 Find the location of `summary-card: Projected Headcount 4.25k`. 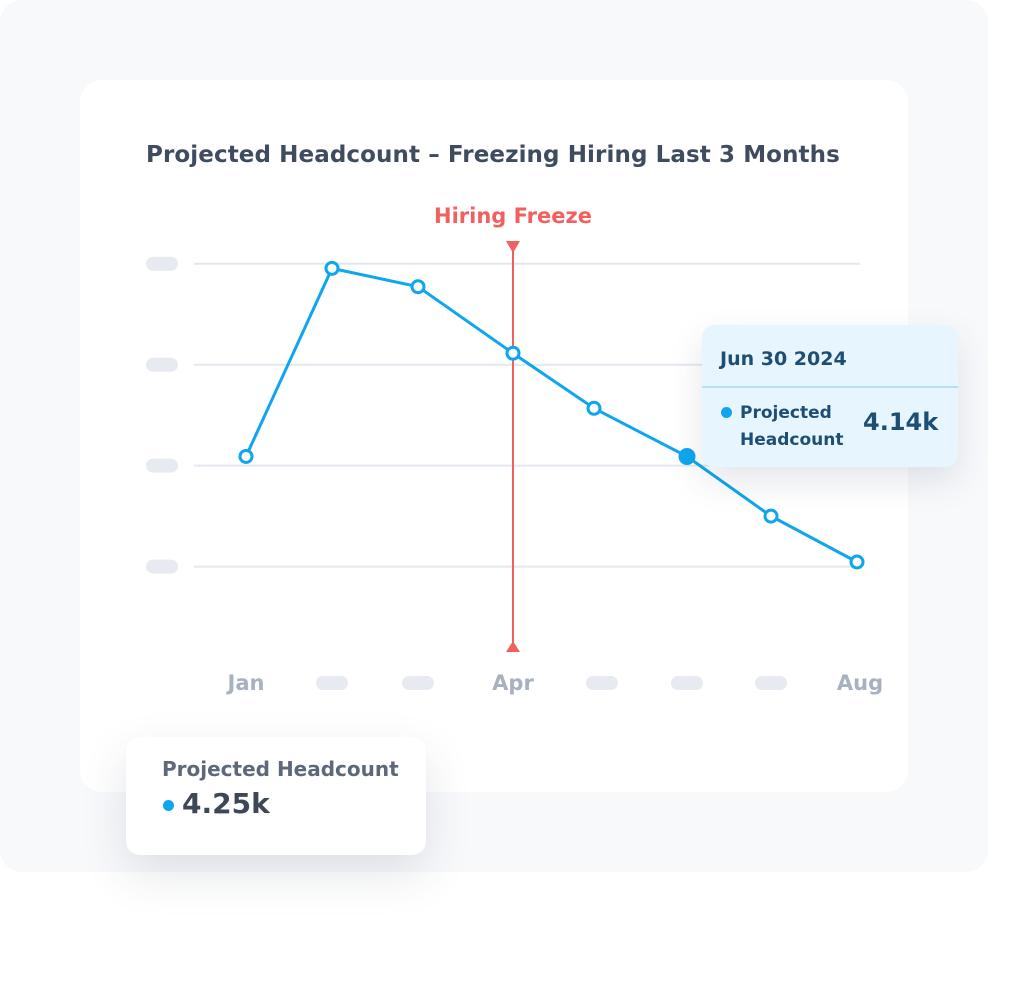

summary-card: Projected Headcount 4.25k is located at coordinates (276, 796).